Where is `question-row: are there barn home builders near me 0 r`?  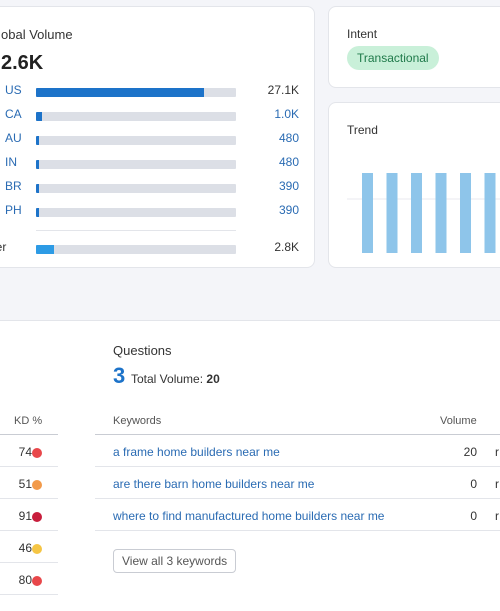 question-row: are there barn home builders near me 0 r is located at coordinates (297, 483).